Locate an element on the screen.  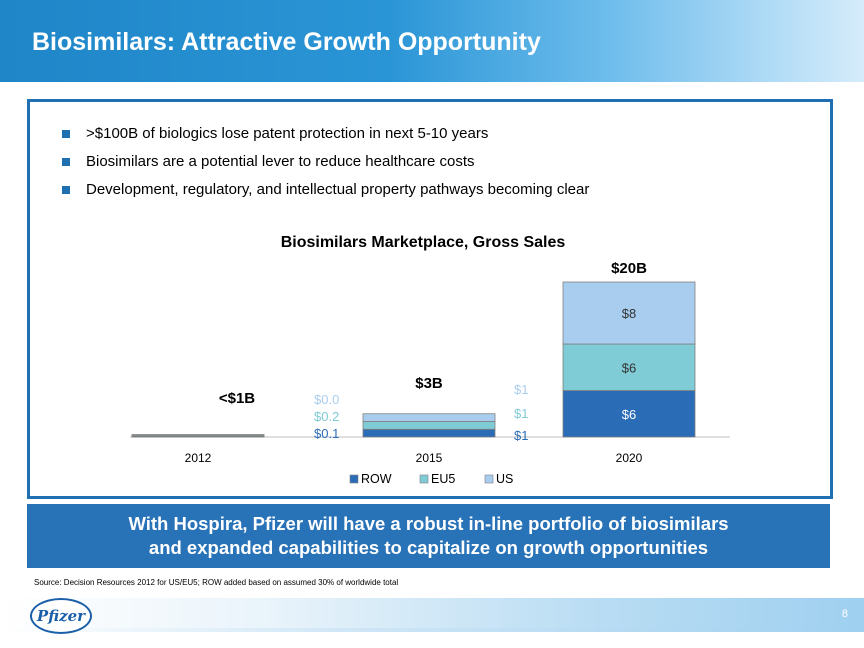
legend-label-row: ROW is located at coordinates (376, 479).